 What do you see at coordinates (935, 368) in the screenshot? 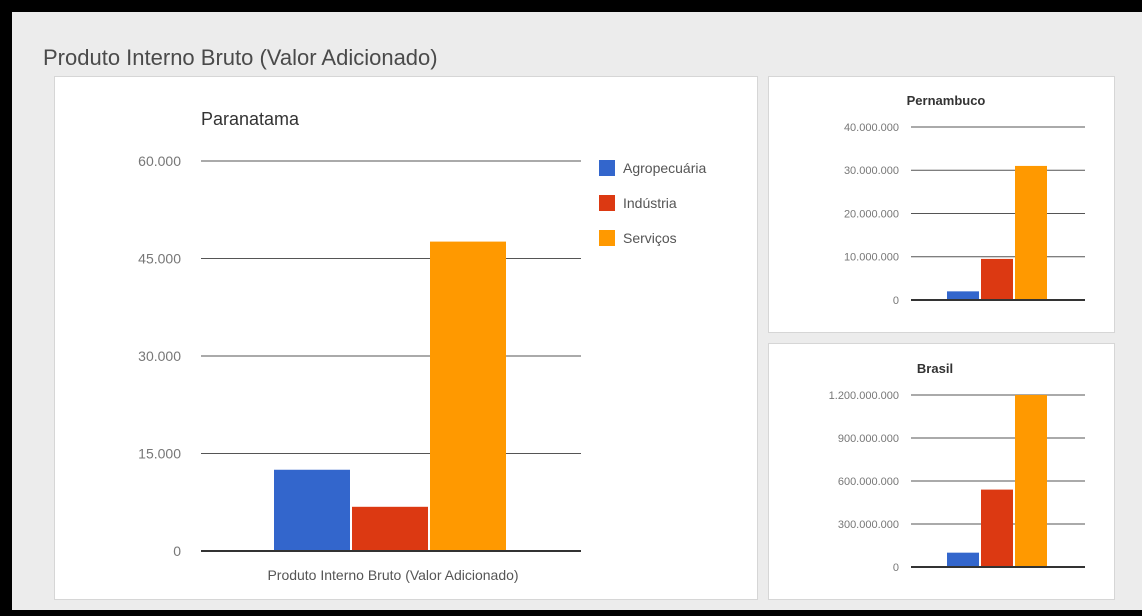
I see `chart-title: Brasil` at bounding box center [935, 368].